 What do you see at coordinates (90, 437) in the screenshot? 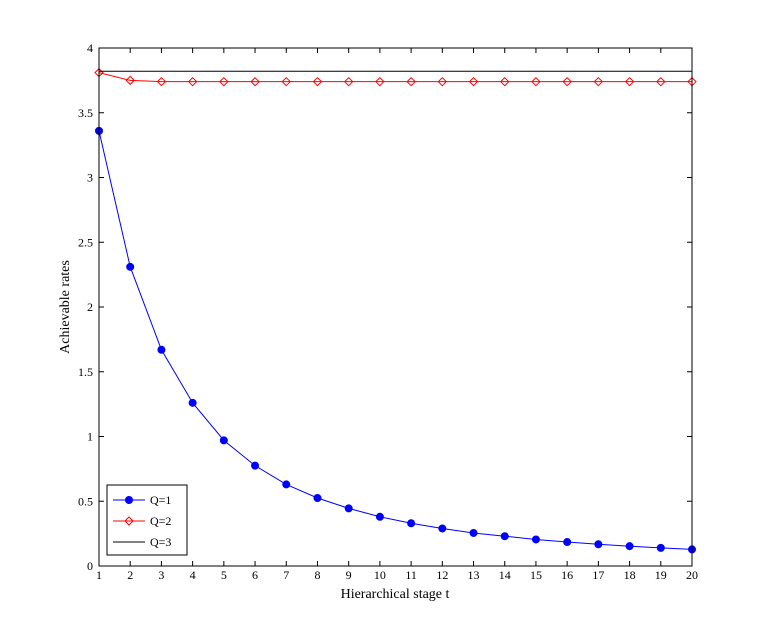
I see `y-tick-label-2: 1` at bounding box center [90, 437].